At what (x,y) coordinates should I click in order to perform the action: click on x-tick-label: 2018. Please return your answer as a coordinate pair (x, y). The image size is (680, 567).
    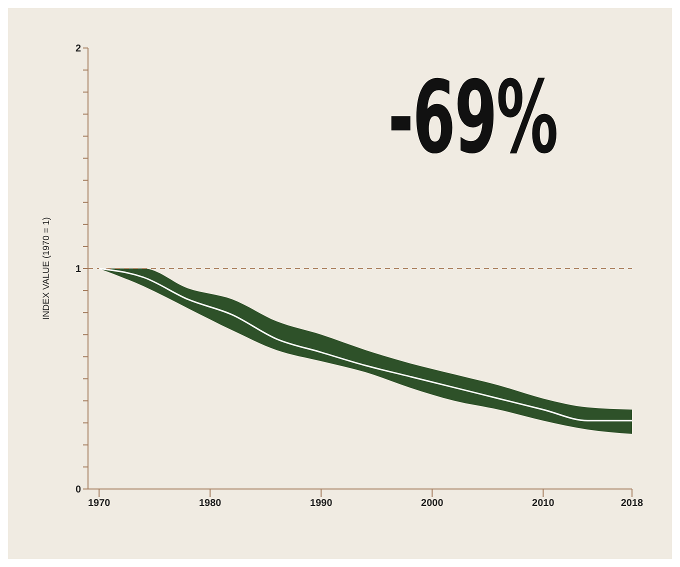
    Looking at the image, I should click on (632, 504).